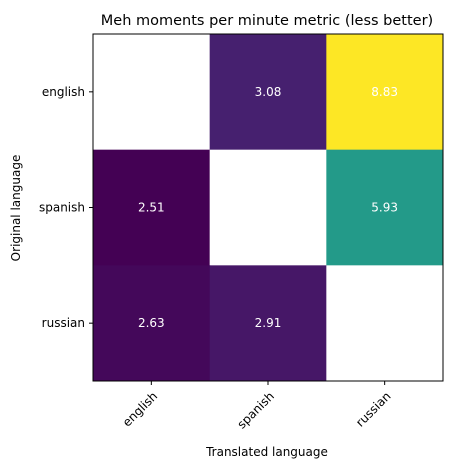 Image resolution: width=468 pixels, height=470 pixels. What do you see at coordinates (268, 92) in the screenshot?
I see `cell-value-label: 3.08` at bounding box center [268, 92].